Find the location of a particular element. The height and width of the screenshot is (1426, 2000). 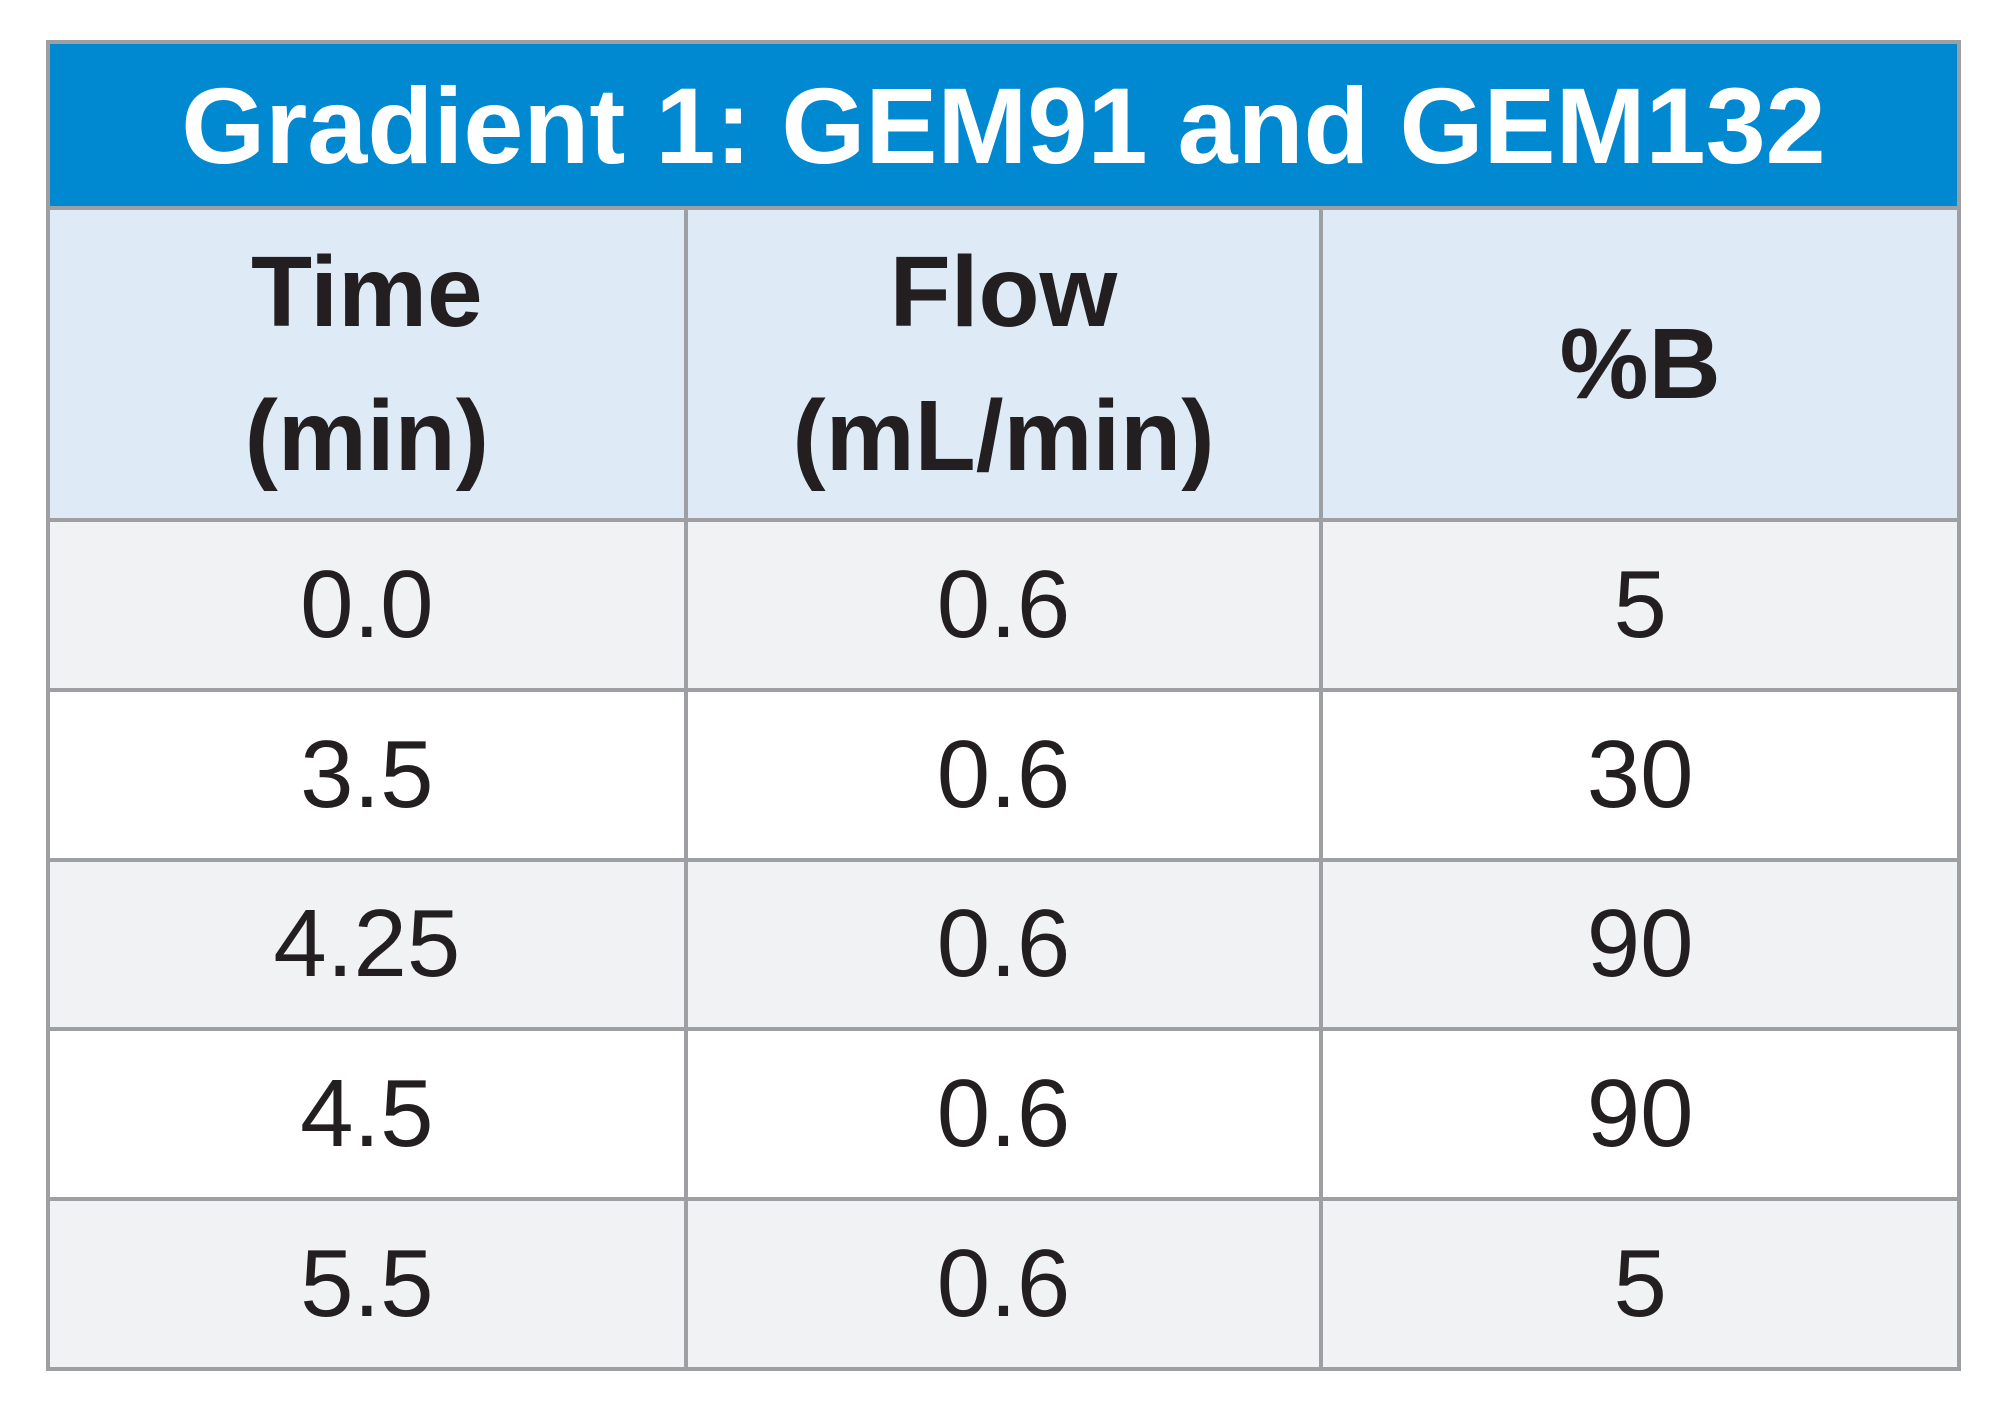

table-row: 5.5 0.6 5 is located at coordinates (1003, 1282).